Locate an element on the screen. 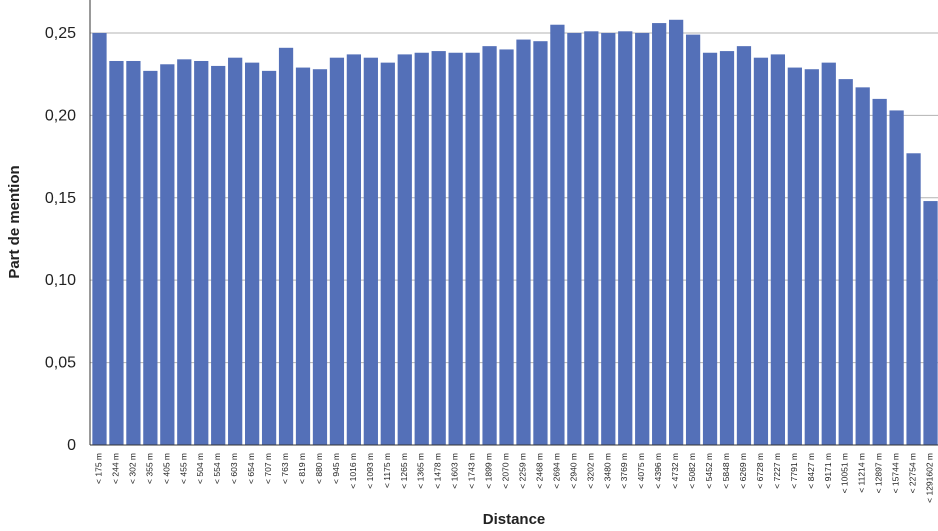  y-tick-label: 0,20 is located at coordinates (60, 115).